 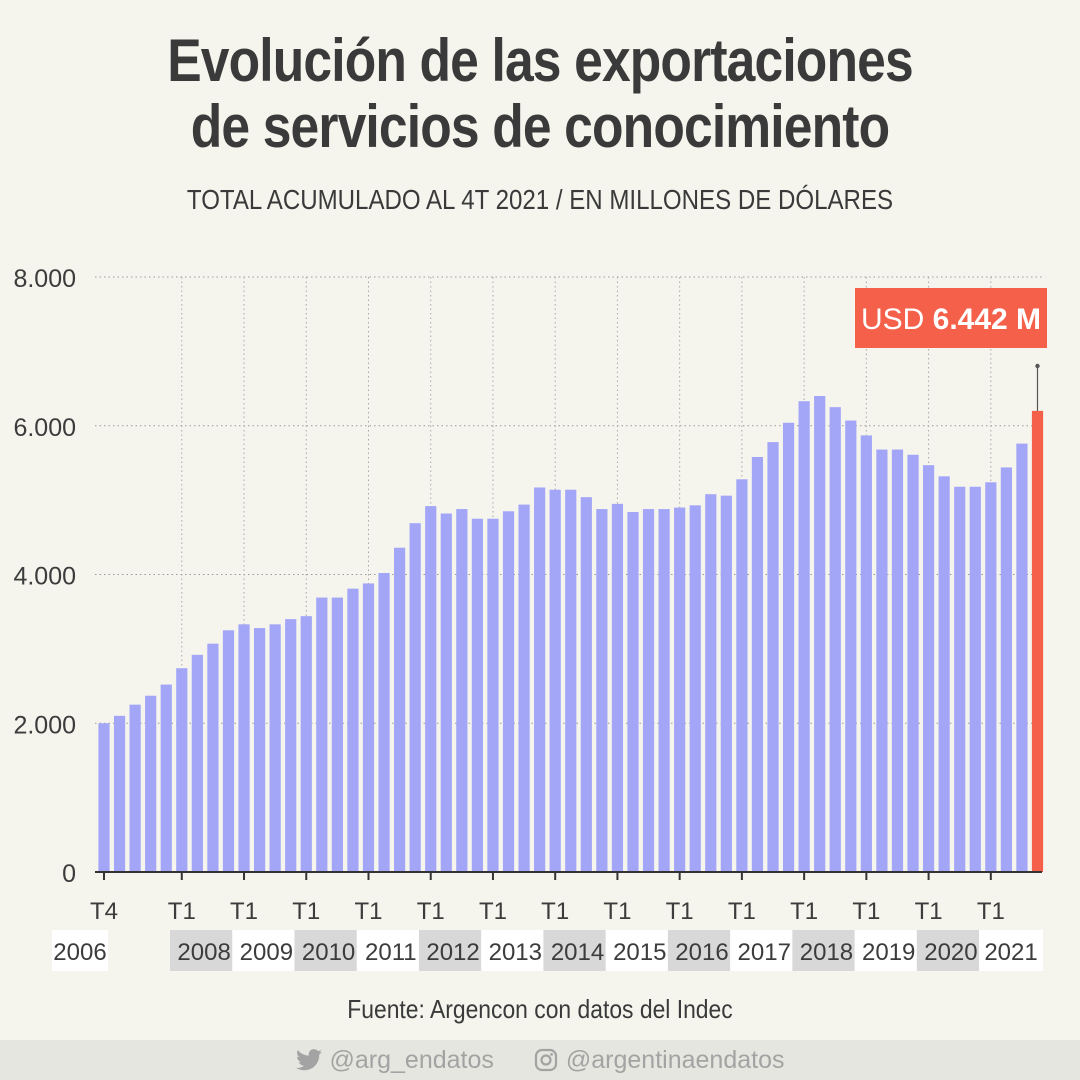 What do you see at coordinates (44, 279) in the screenshot?
I see `y-tick-label: 8.000` at bounding box center [44, 279].